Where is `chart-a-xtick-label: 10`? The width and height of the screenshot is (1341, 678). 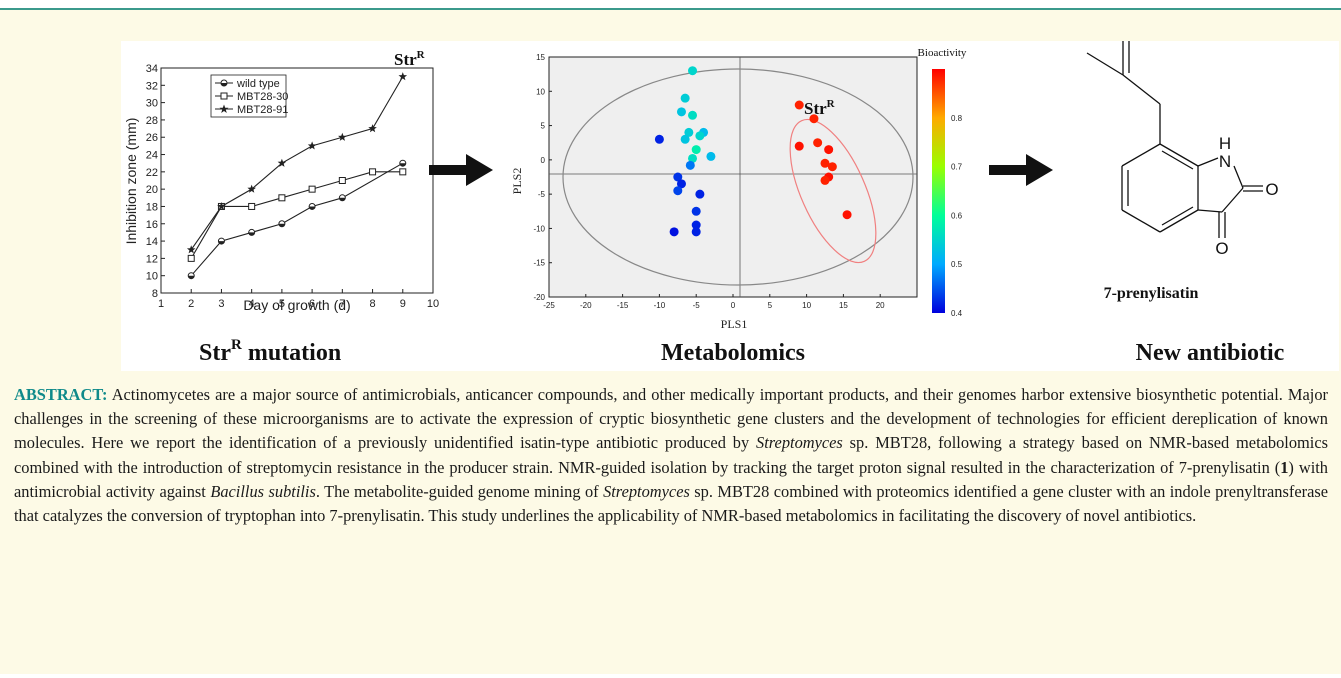 chart-a-xtick-label: 10 is located at coordinates (433, 304).